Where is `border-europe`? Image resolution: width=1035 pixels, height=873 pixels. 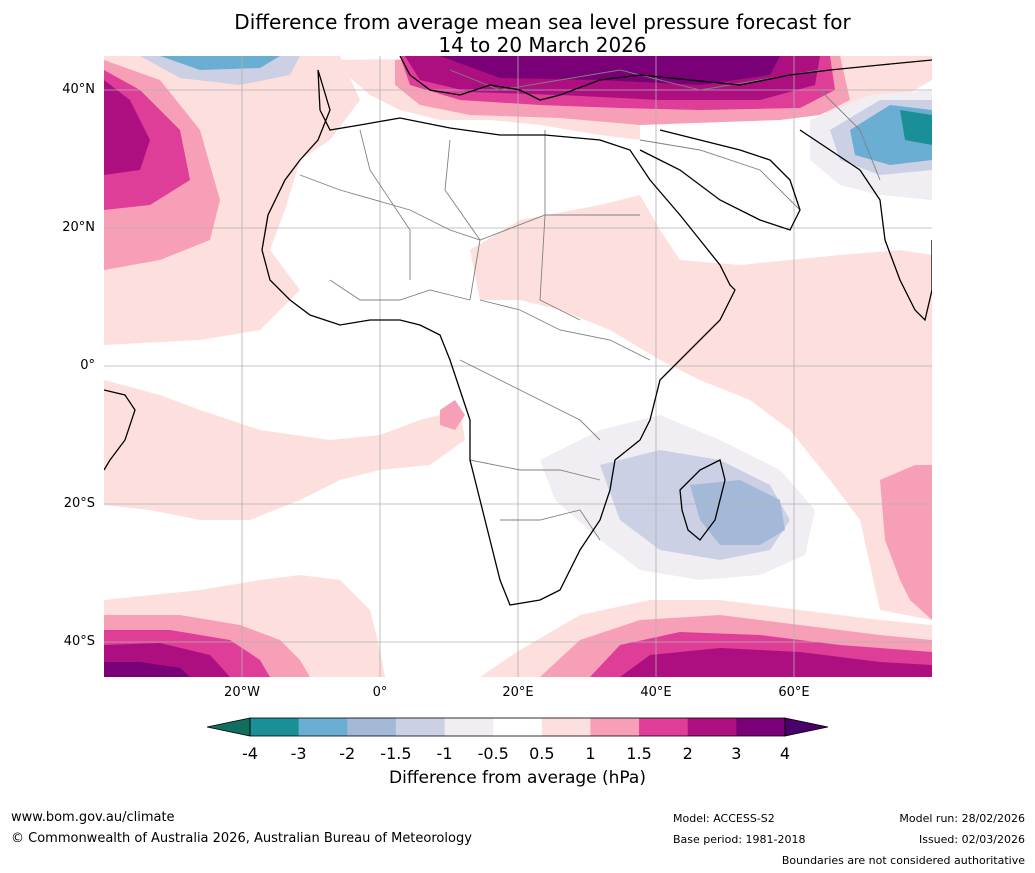
border-europe is located at coordinates (635, 80).